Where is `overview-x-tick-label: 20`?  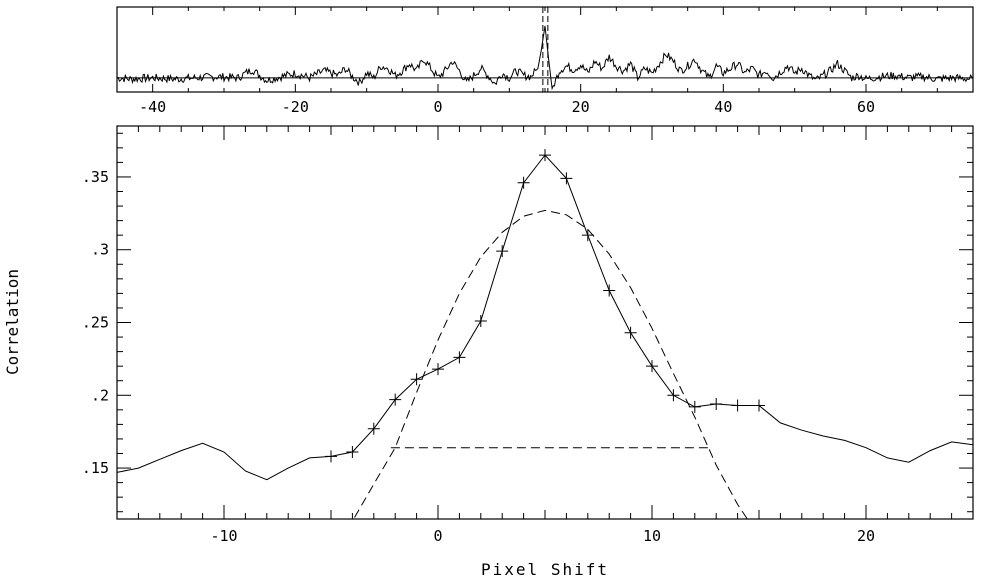
overview-x-tick-label: 20 is located at coordinates (581, 107).